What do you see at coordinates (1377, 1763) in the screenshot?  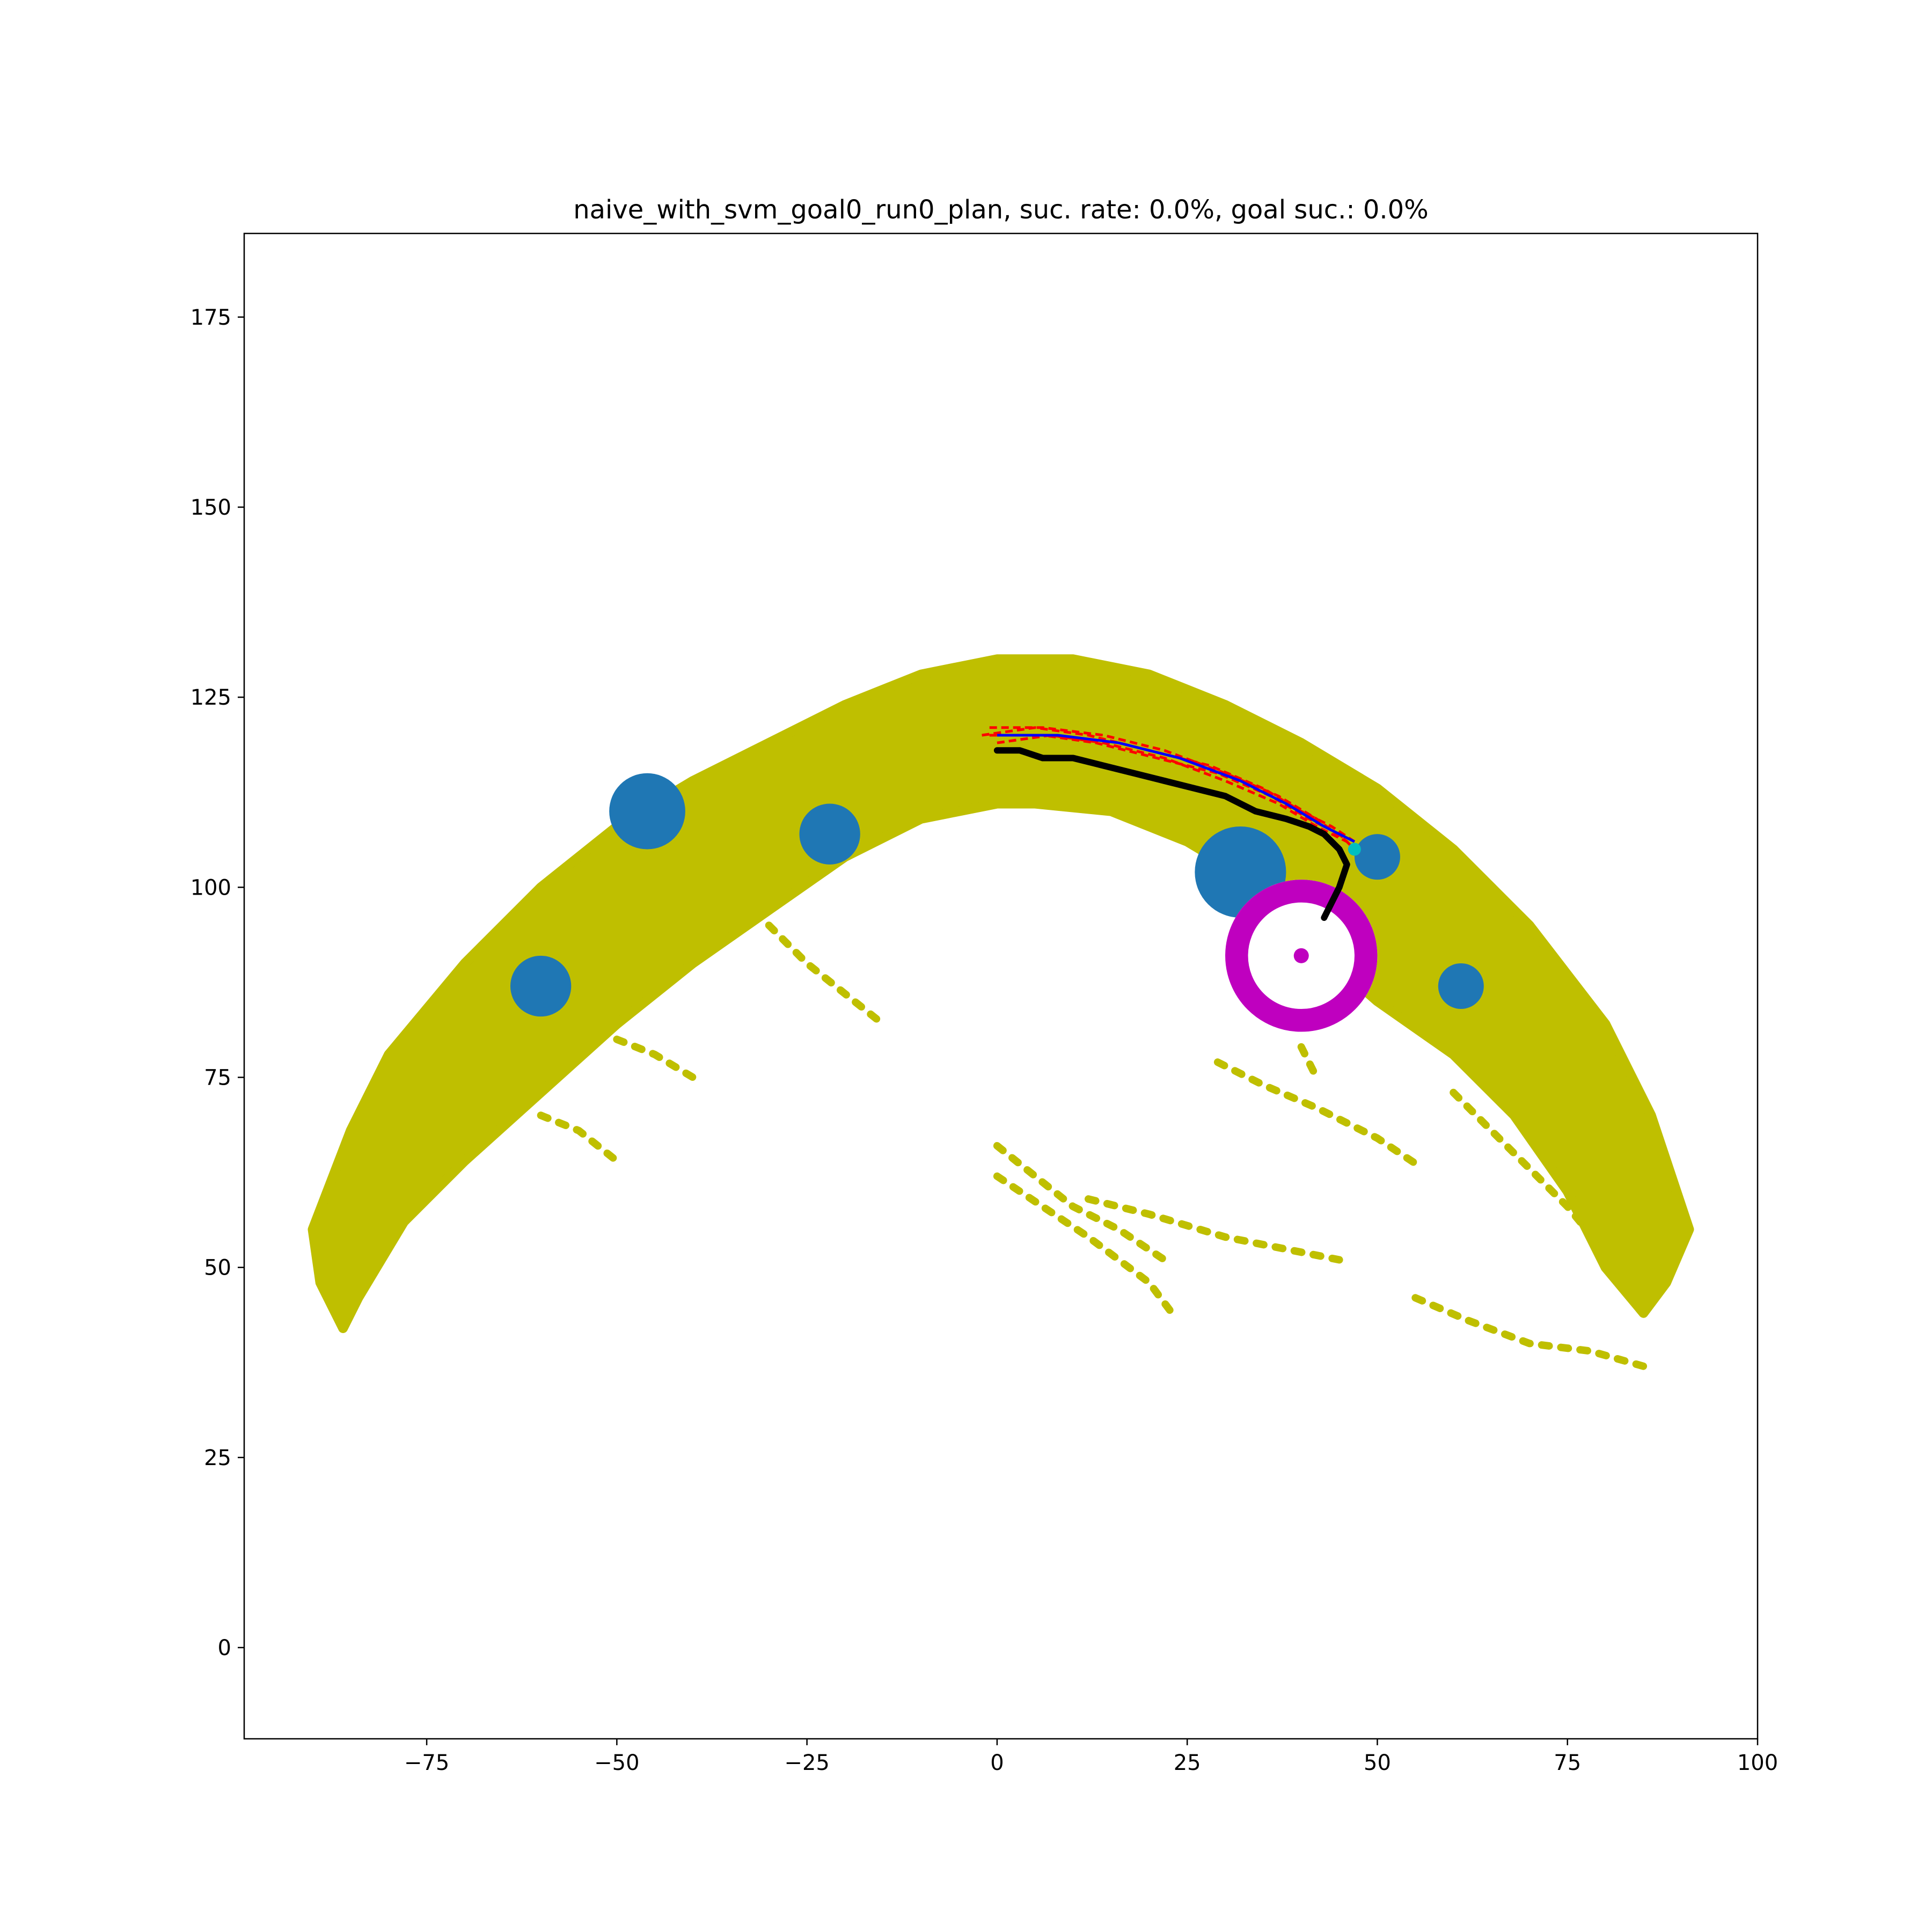 I see `x-tick-label: 50` at bounding box center [1377, 1763].